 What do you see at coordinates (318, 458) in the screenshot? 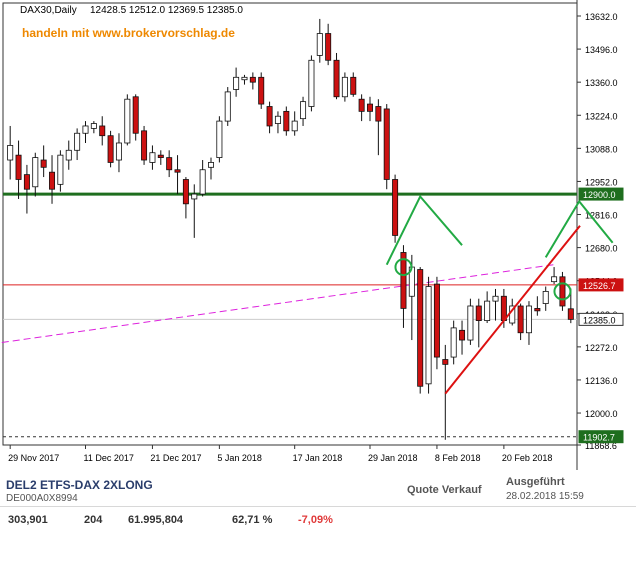
I see `x-tick-label: 17 Jan 2018` at bounding box center [318, 458].